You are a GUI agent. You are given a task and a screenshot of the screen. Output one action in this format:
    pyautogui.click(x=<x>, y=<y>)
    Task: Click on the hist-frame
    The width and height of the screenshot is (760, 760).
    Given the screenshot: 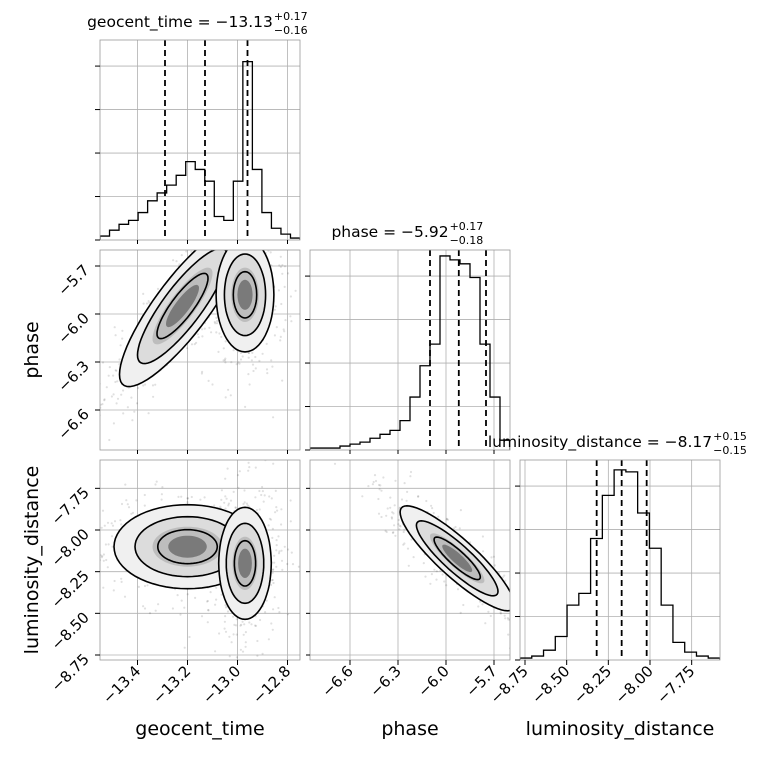 What is the action you would take?
    pyautogui.click(x=620, y=560)
    